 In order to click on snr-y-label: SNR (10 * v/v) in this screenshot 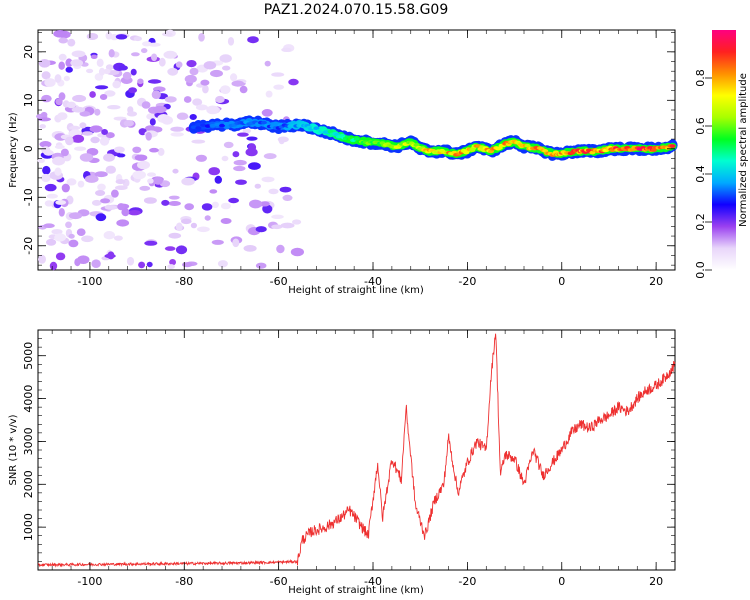, I will do `click(13, 449)`.